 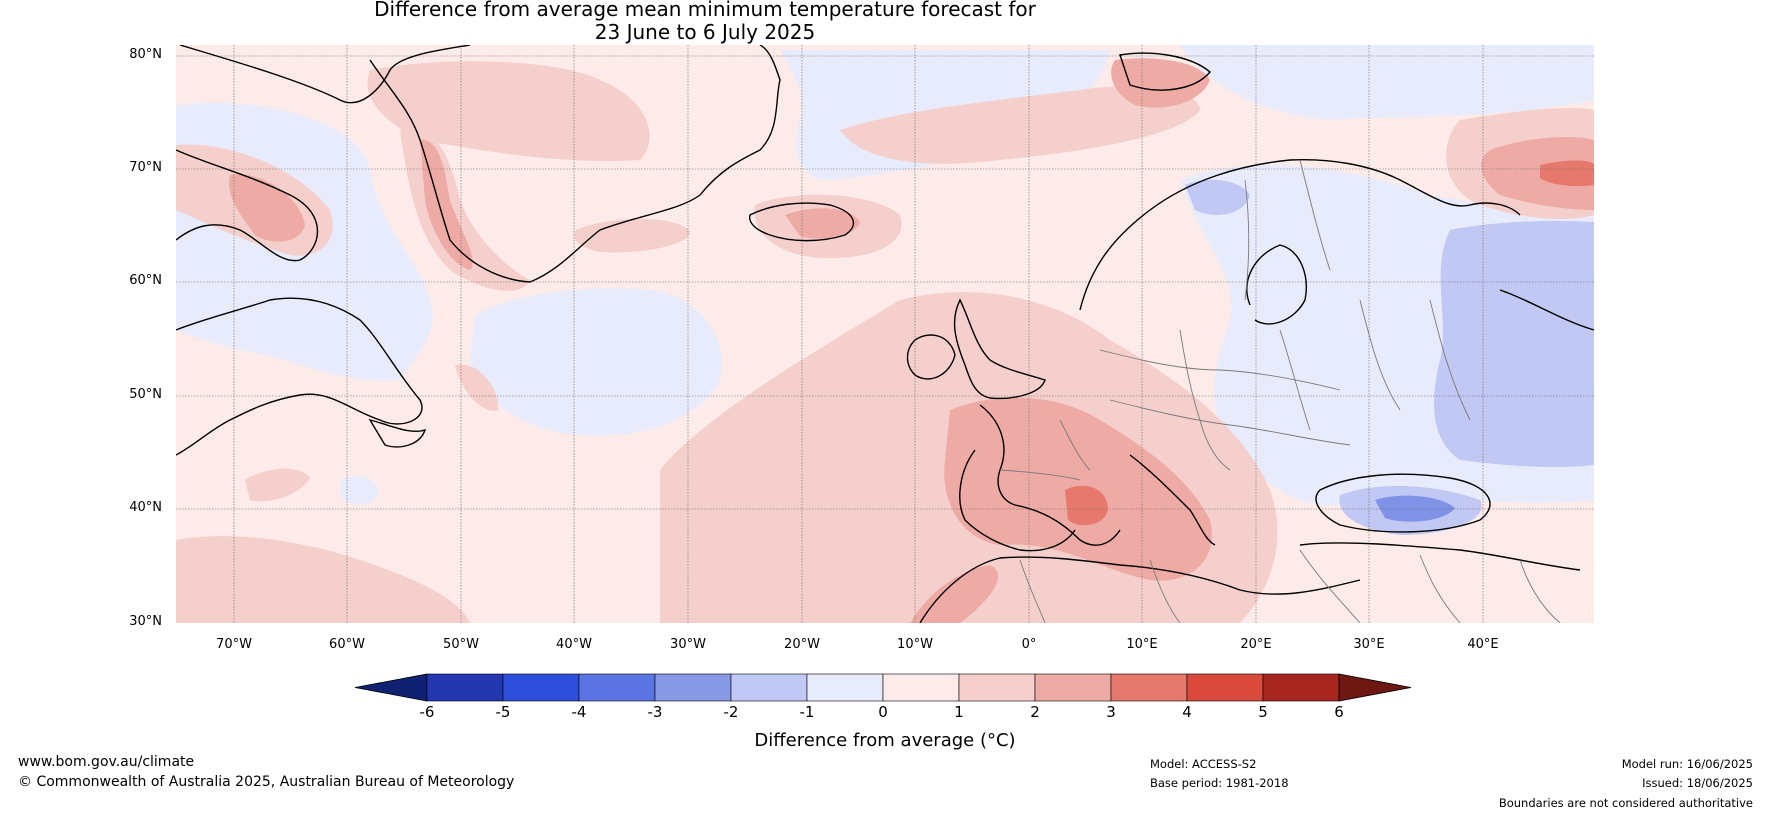 I want to click on coast-britain, so click(x=999, y=349).